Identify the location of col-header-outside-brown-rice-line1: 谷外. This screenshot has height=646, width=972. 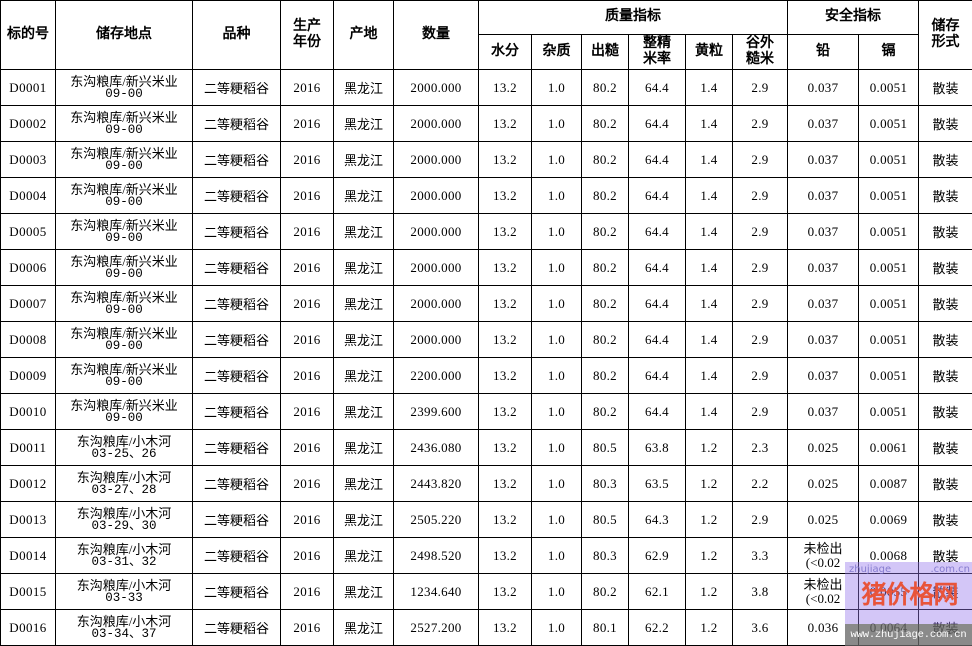
(760, 43).